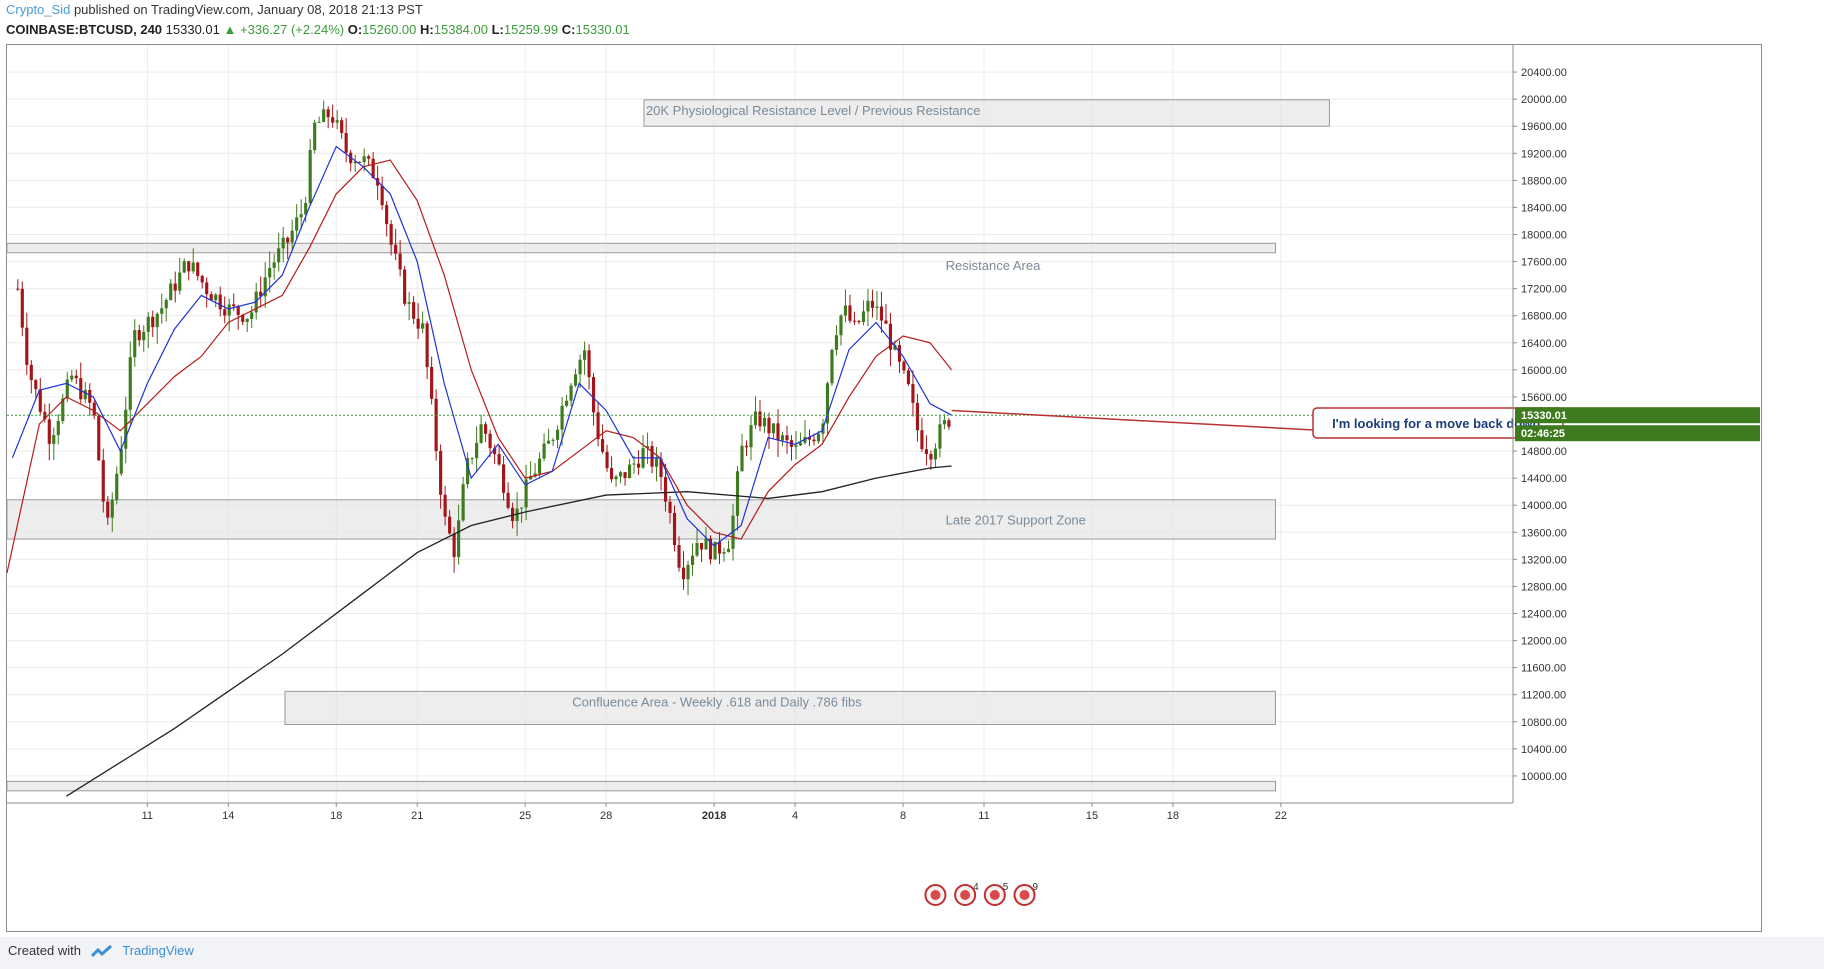 The image size is (1824, 969). I want to click on price-axis-label: 15600.00, so click(1544, 398).